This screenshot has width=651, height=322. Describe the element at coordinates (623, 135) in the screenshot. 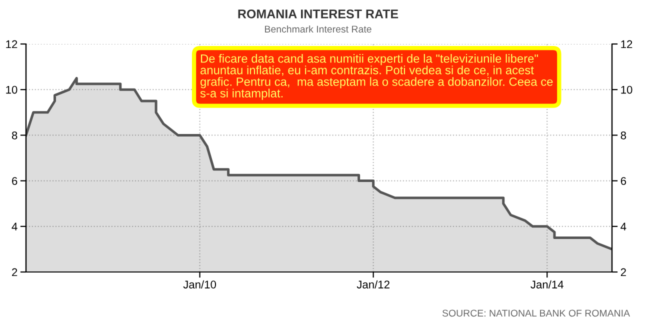

I see `y2-tick-label: 8` at that location.